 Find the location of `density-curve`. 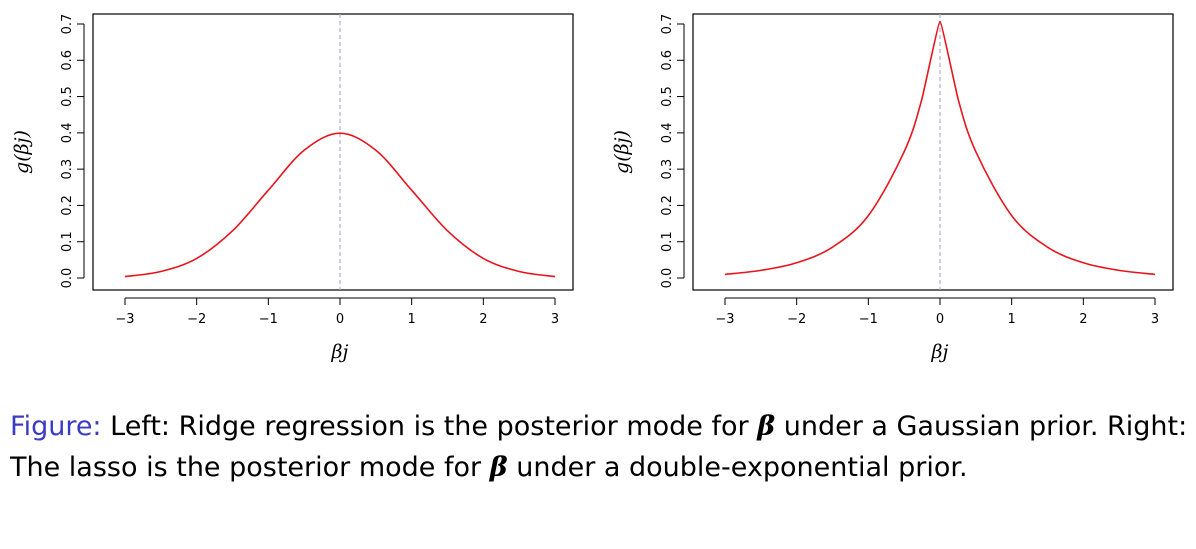

density-curve is located at coordinates (340, 205).